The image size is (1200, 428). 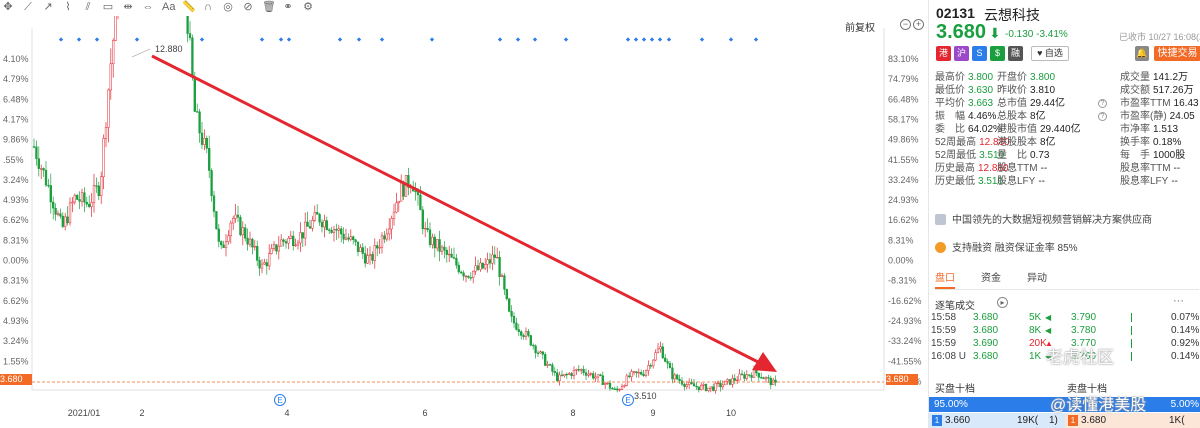 What do you see at coordinates (979, 53) in the screenshot?
I see `market-badge: S` at bounding box center [979, 53].